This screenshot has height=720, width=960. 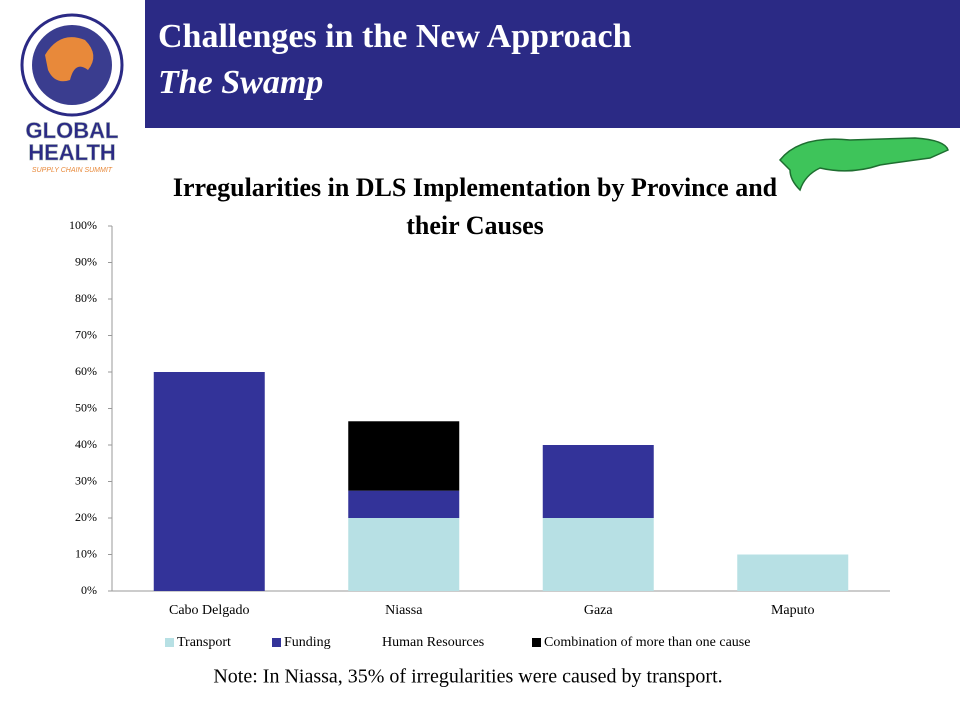 I want to click on x-tick-label: Maputo, so click(x=793, y=610).